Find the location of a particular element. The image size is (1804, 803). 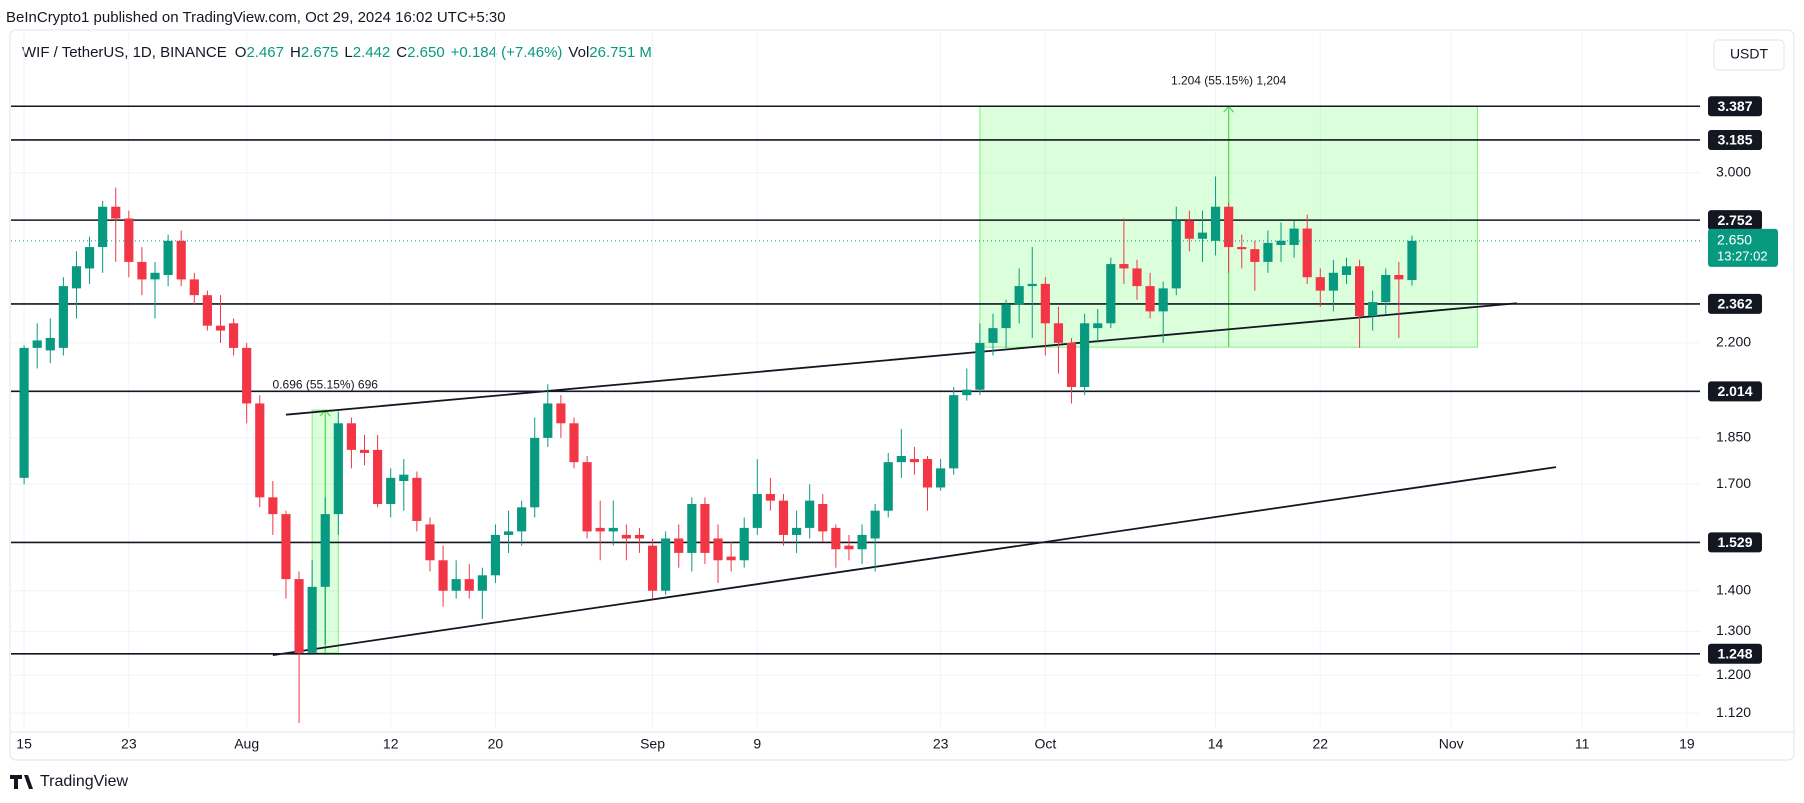

brand: TradingView is located at coordinates (69, 781).